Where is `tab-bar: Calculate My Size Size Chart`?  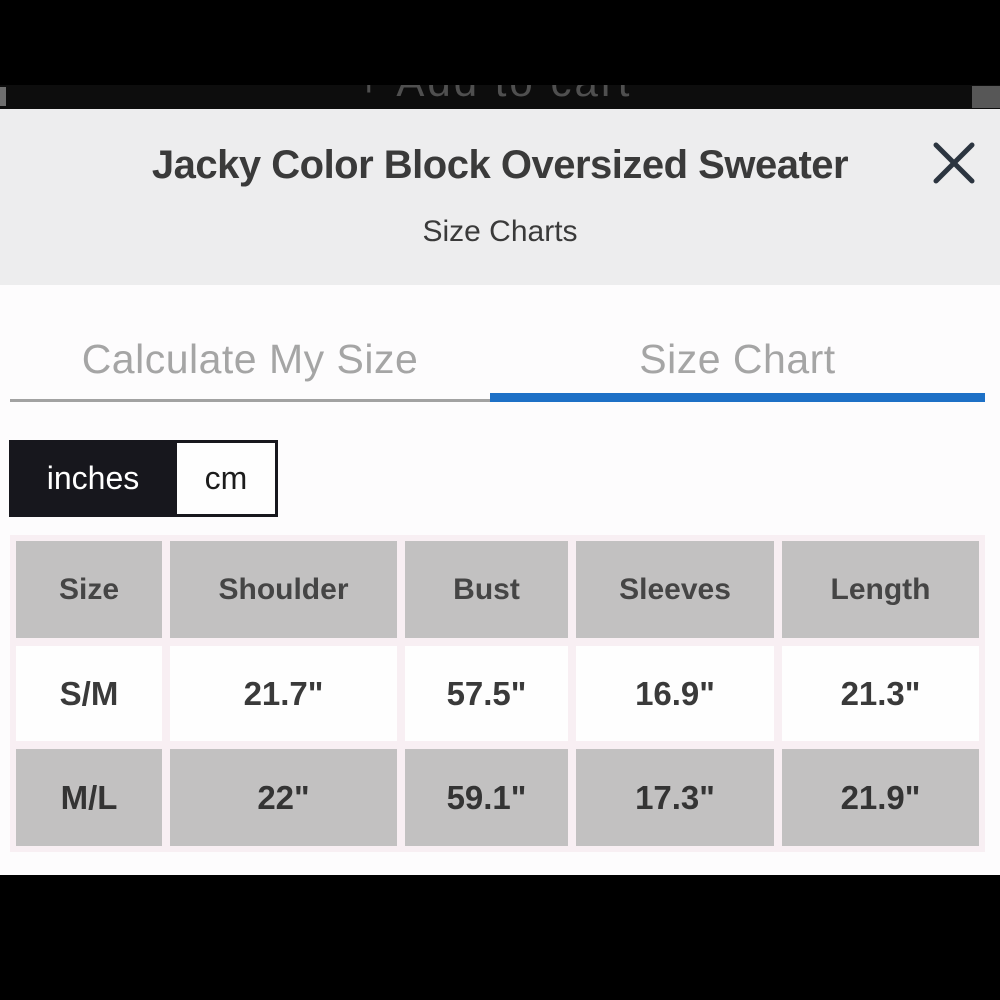 tab-bar: Calculate My Size Size Chart is located at coordinates (497, 361).